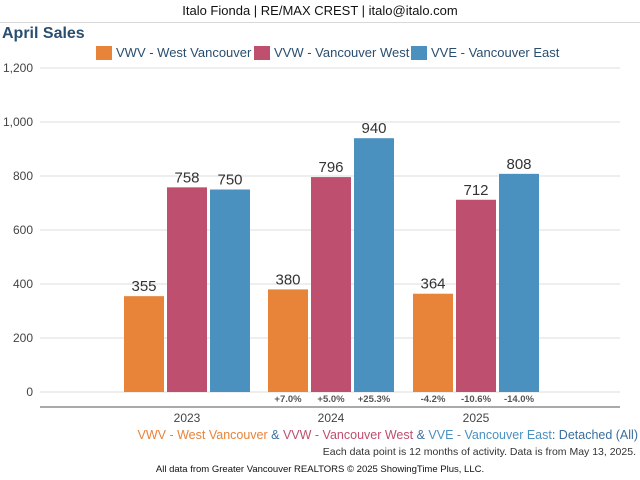  Describe the element at coordinates (18, 122) in the screenshot. I see `y-tick-label: 1,000` at that location.